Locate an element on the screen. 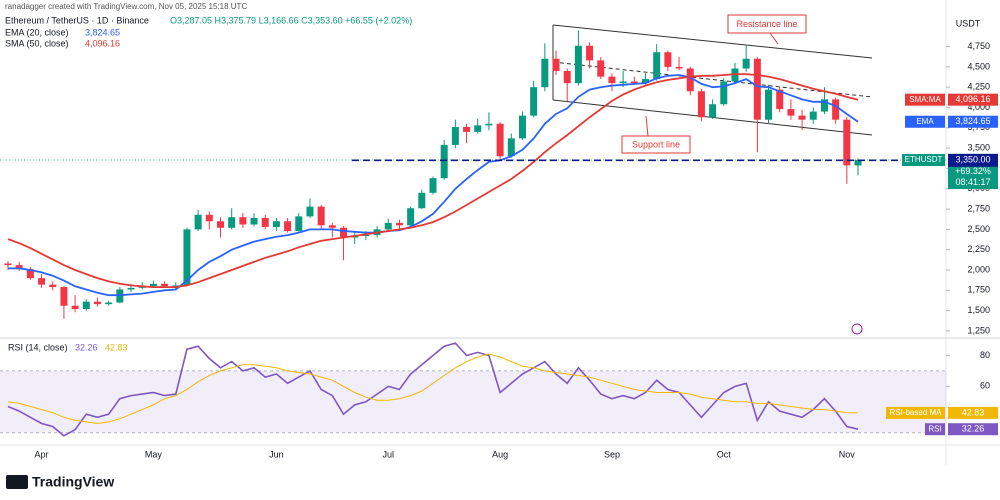 The height and width of the screenshot is (500, 1000). annotation: Resistance line Support line is located at coordinates (714, 84).